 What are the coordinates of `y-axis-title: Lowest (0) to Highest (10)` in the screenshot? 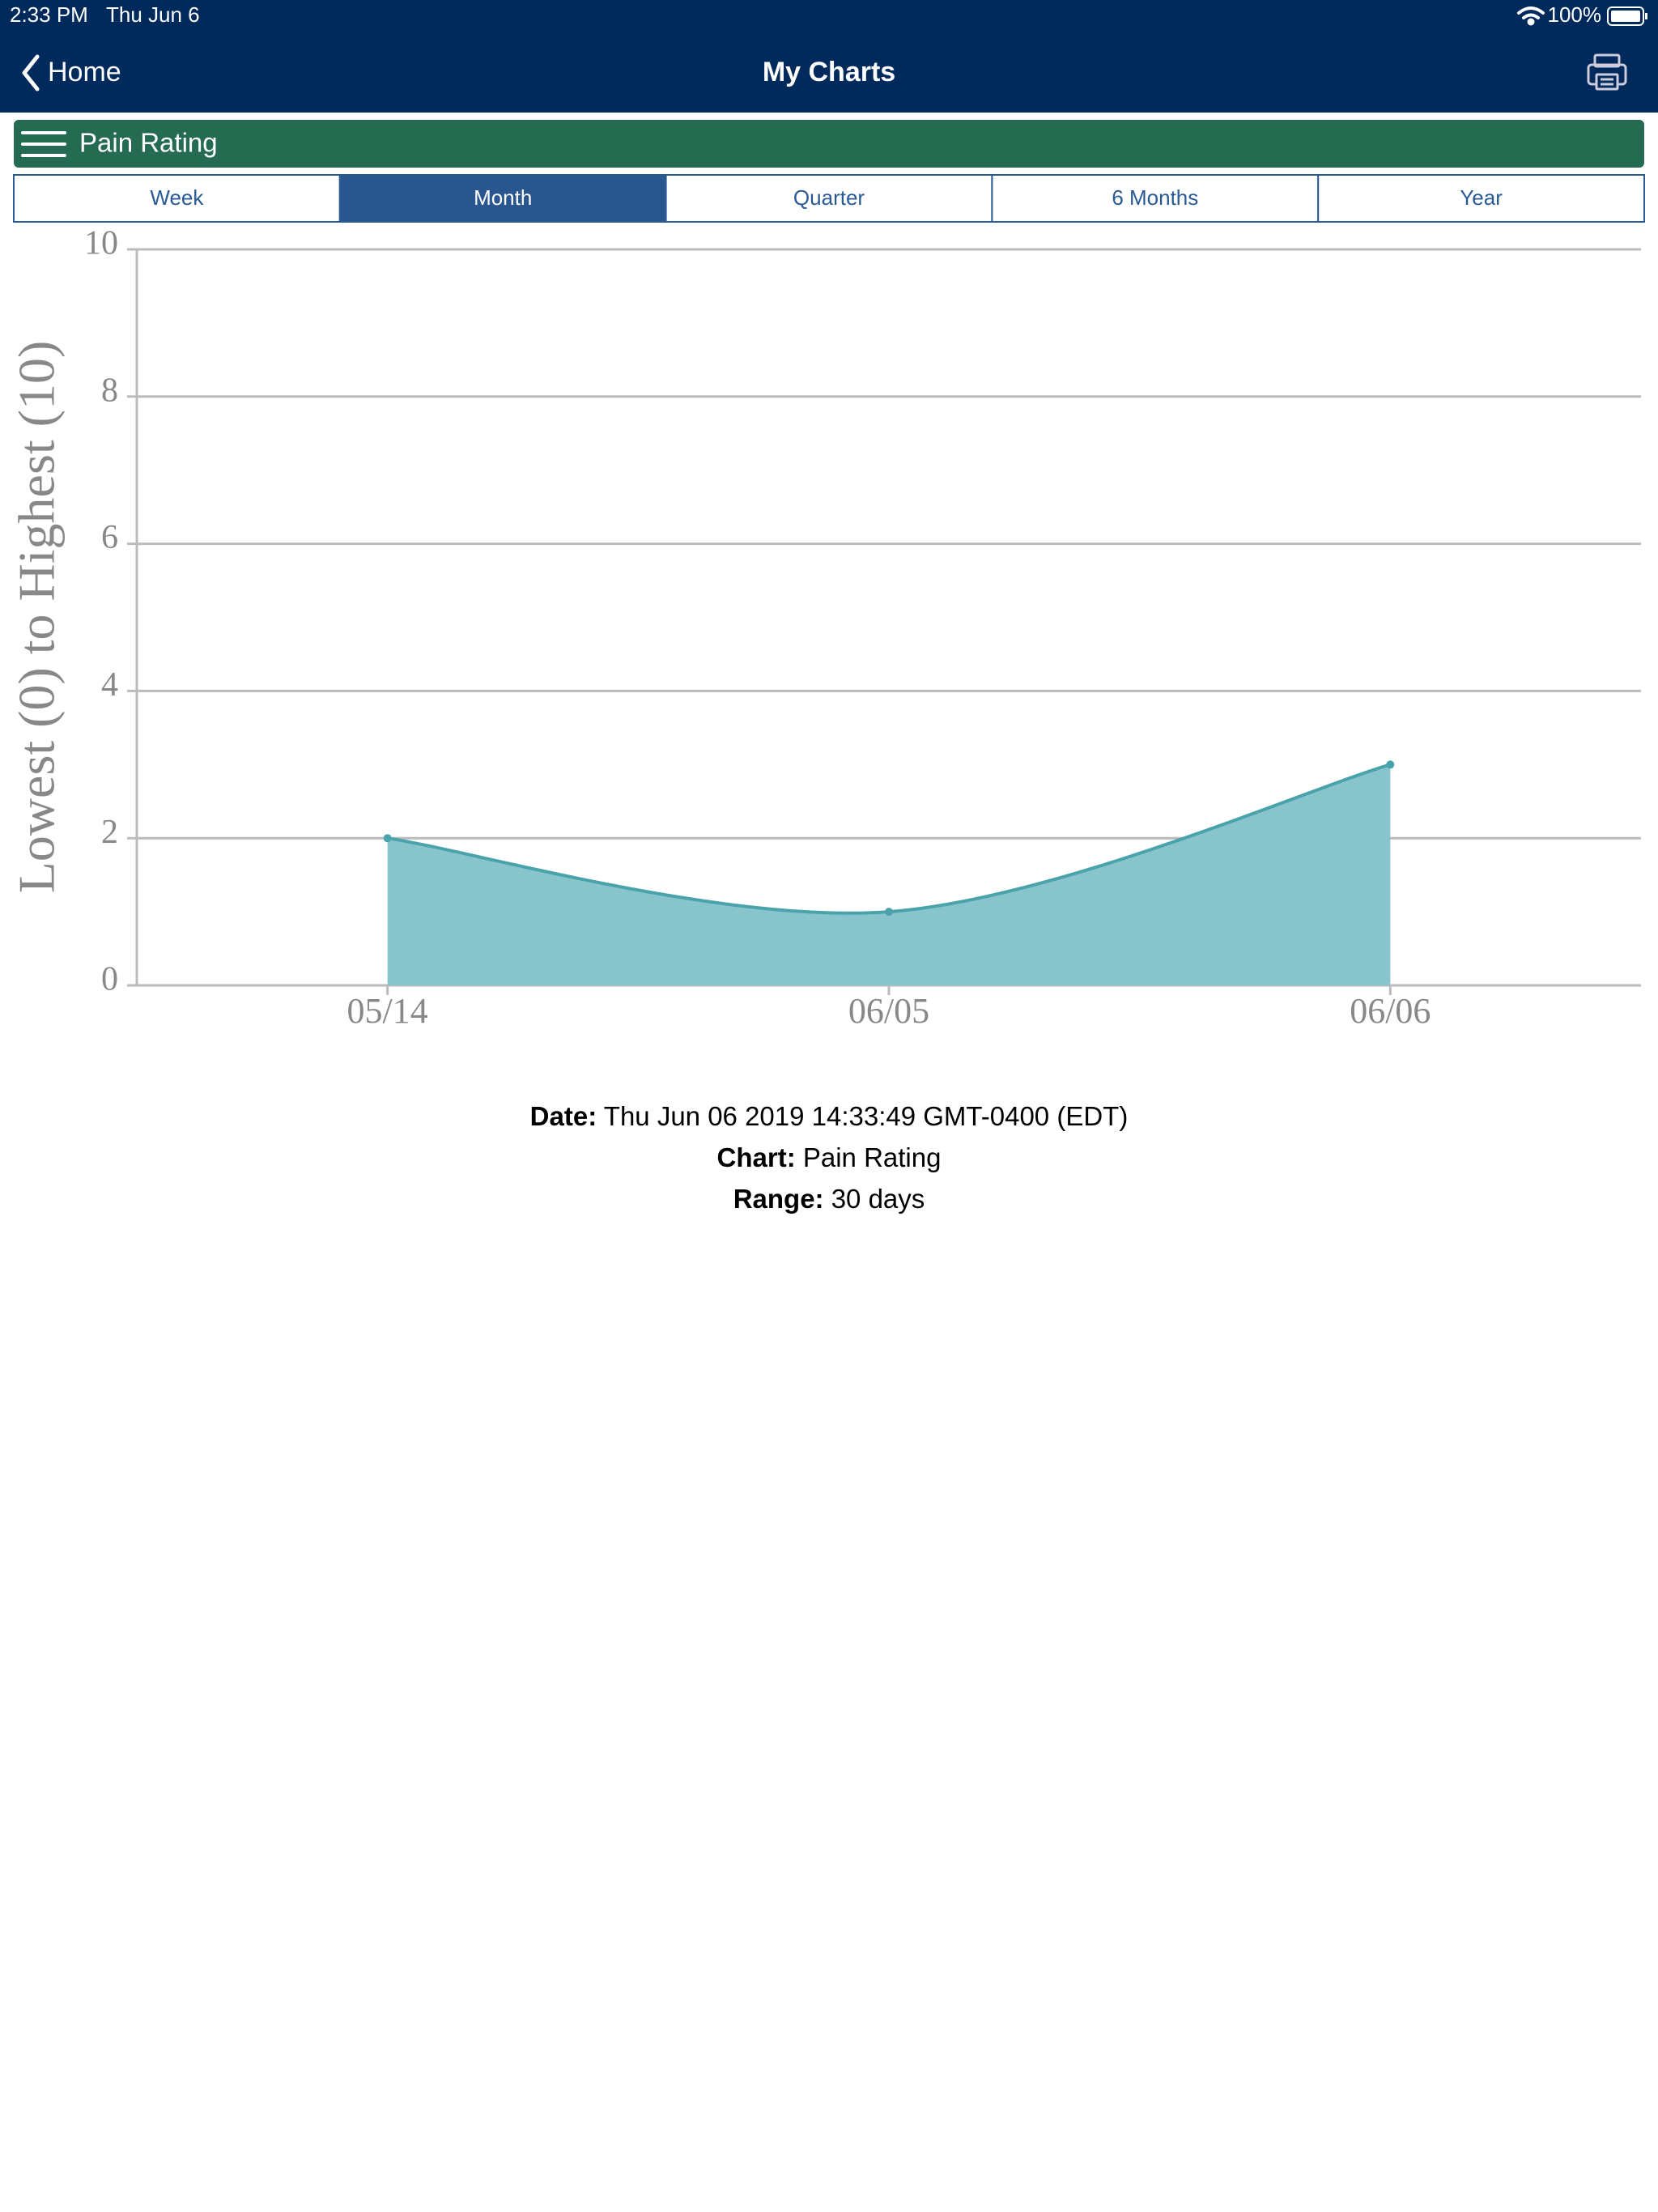 It's located at (37, 618).